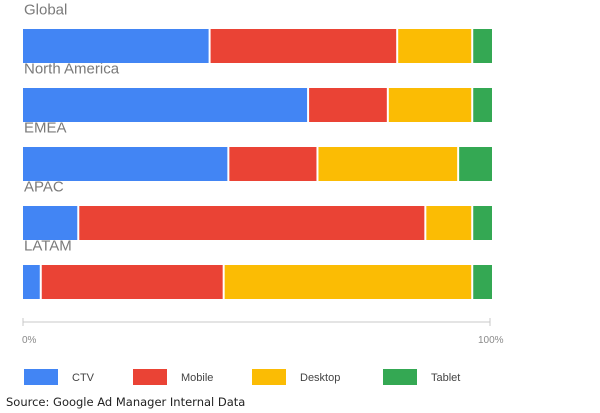  What do you see at coordinates (41, 377) in the screenshot?
I see `legend-swatch-ctv` at bounding box center [41, 377].